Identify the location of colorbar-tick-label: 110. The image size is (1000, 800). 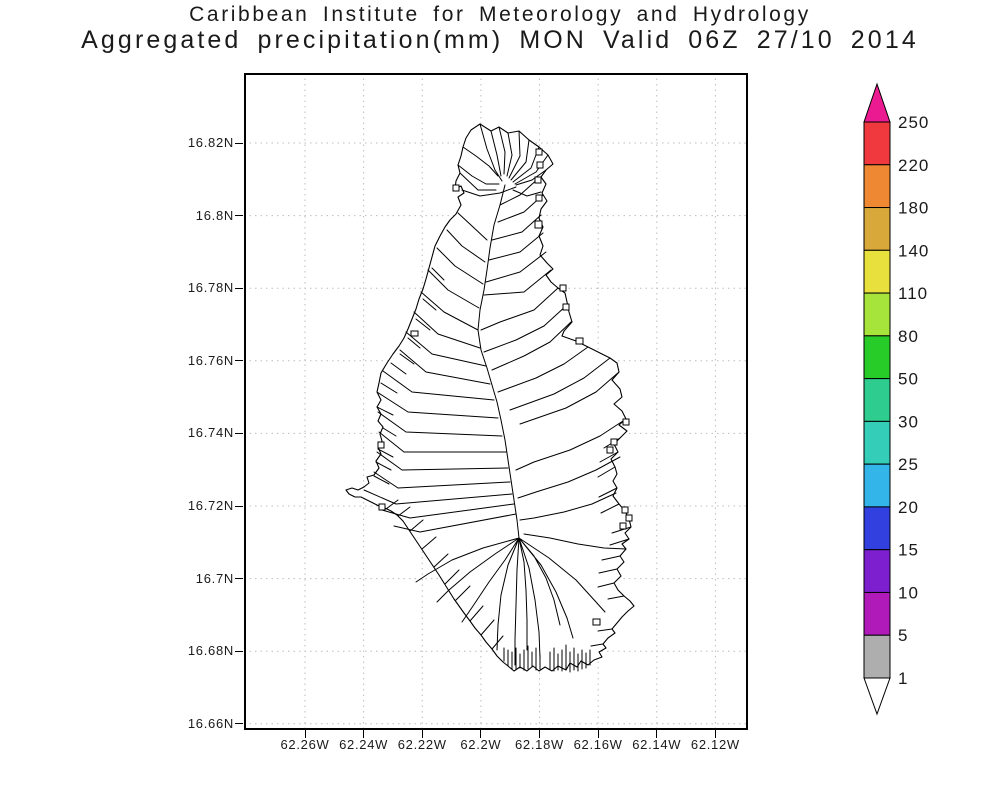
(913, 293).